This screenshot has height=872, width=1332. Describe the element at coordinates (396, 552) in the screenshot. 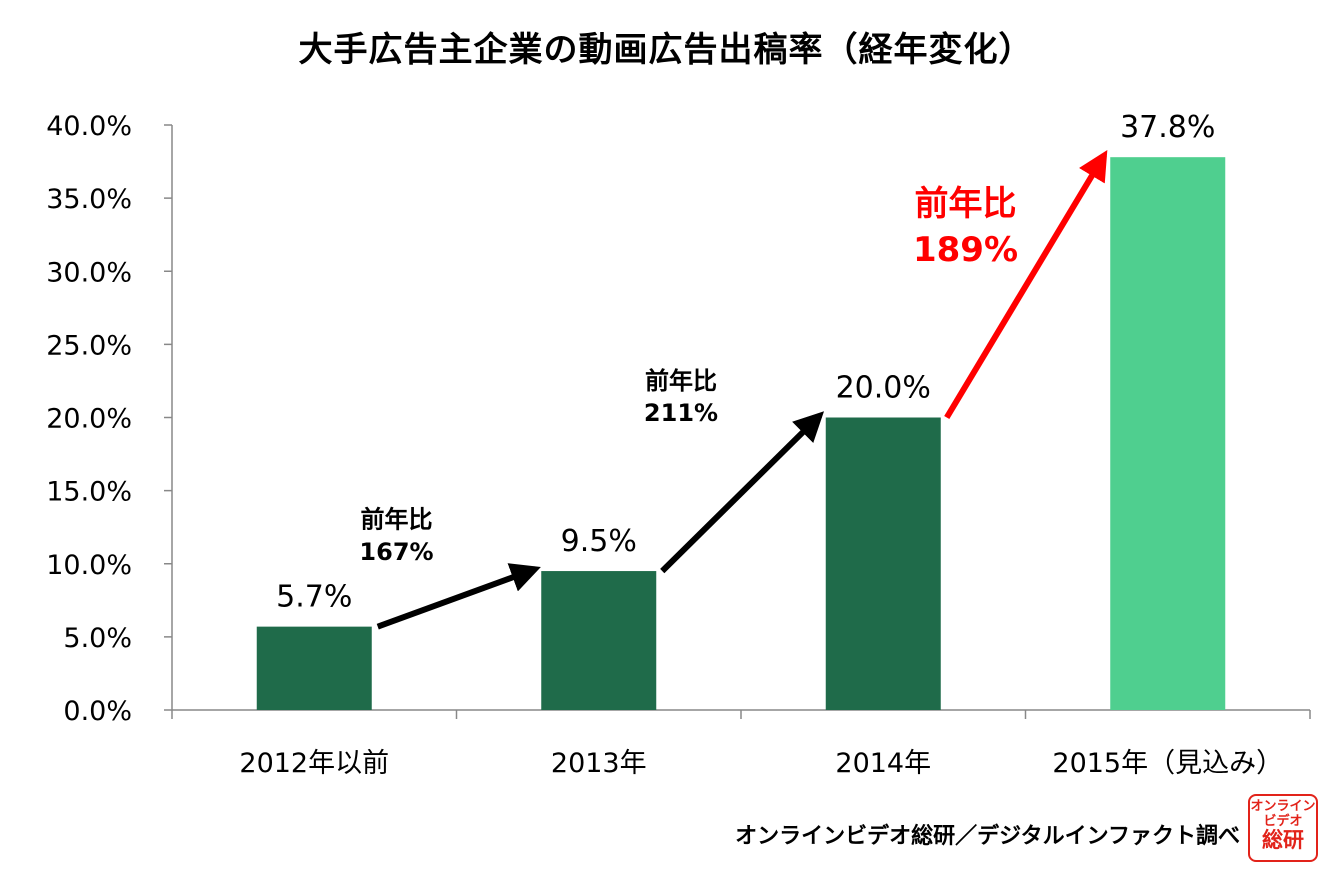

I see `growth-label-value: 167%` at that location.